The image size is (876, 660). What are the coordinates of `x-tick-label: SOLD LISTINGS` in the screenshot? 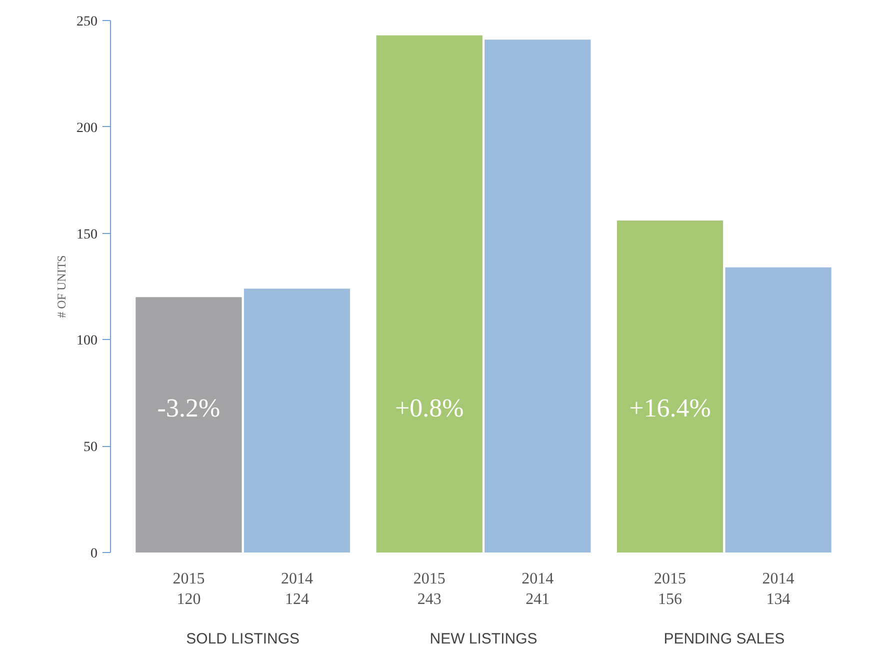 It's located at (243, 639).